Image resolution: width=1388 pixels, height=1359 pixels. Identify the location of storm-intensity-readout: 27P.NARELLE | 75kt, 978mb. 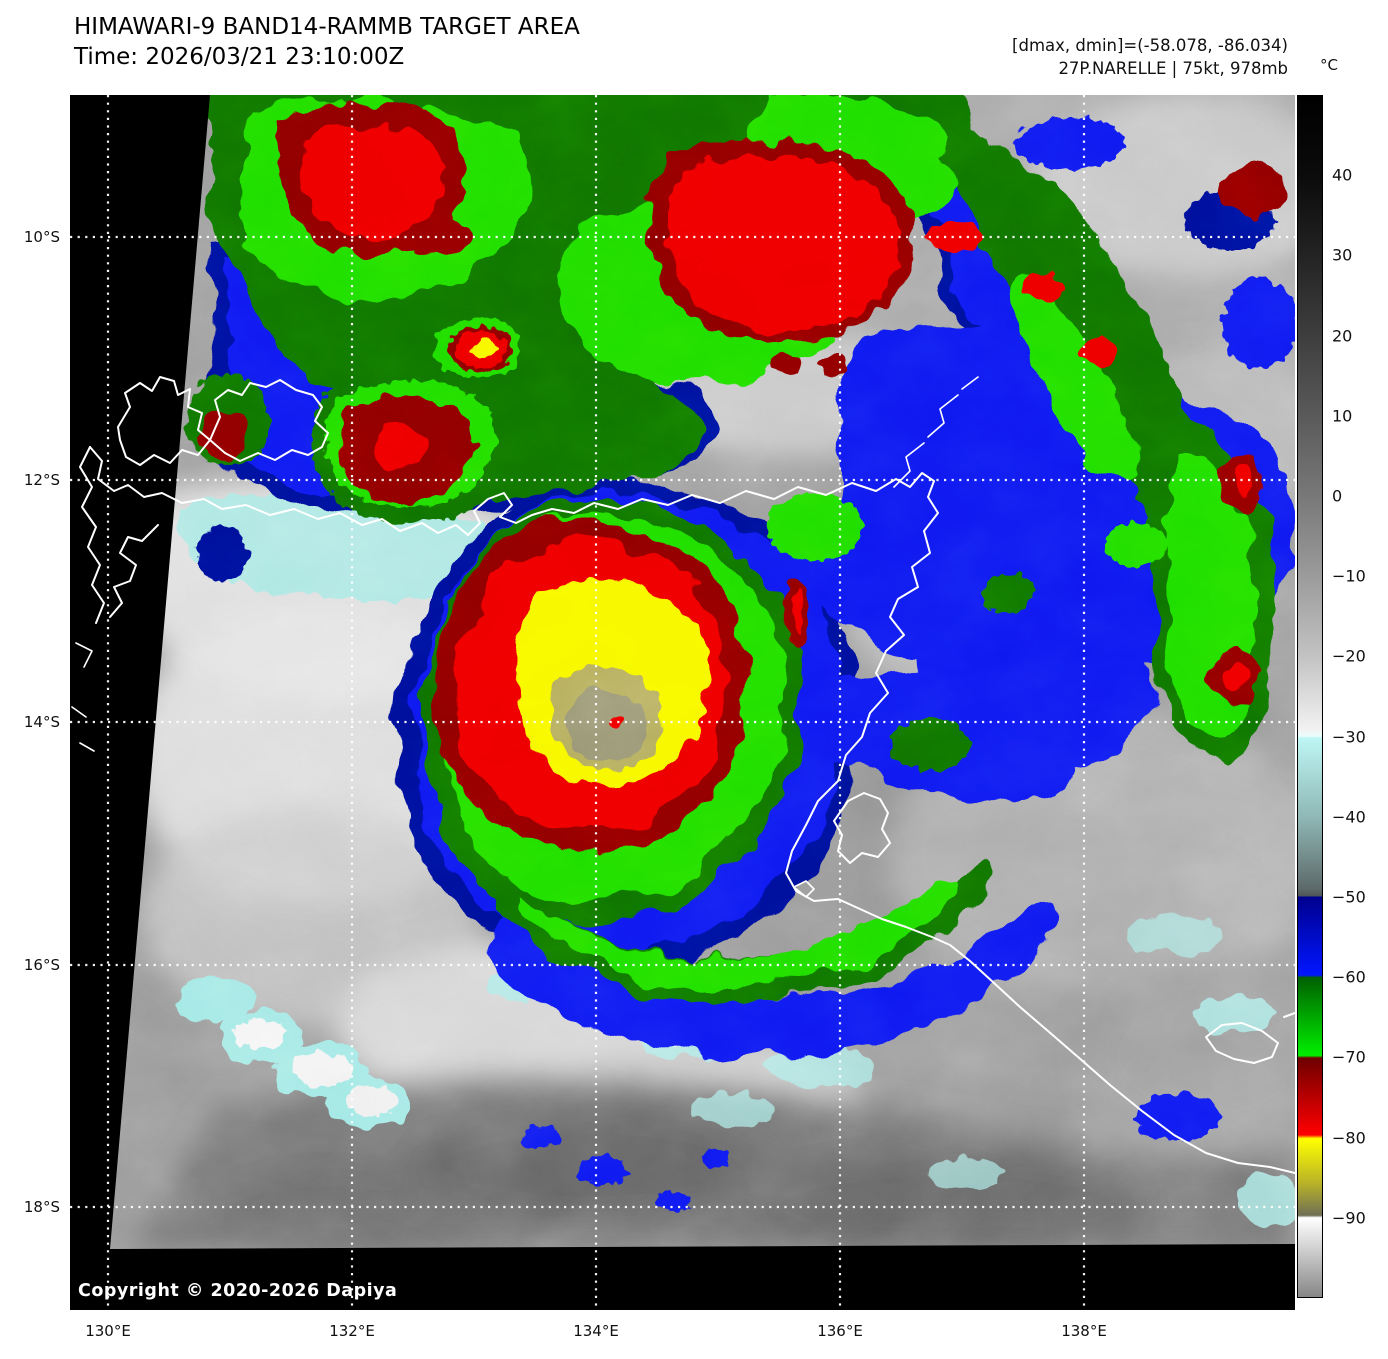
(1173, 69).